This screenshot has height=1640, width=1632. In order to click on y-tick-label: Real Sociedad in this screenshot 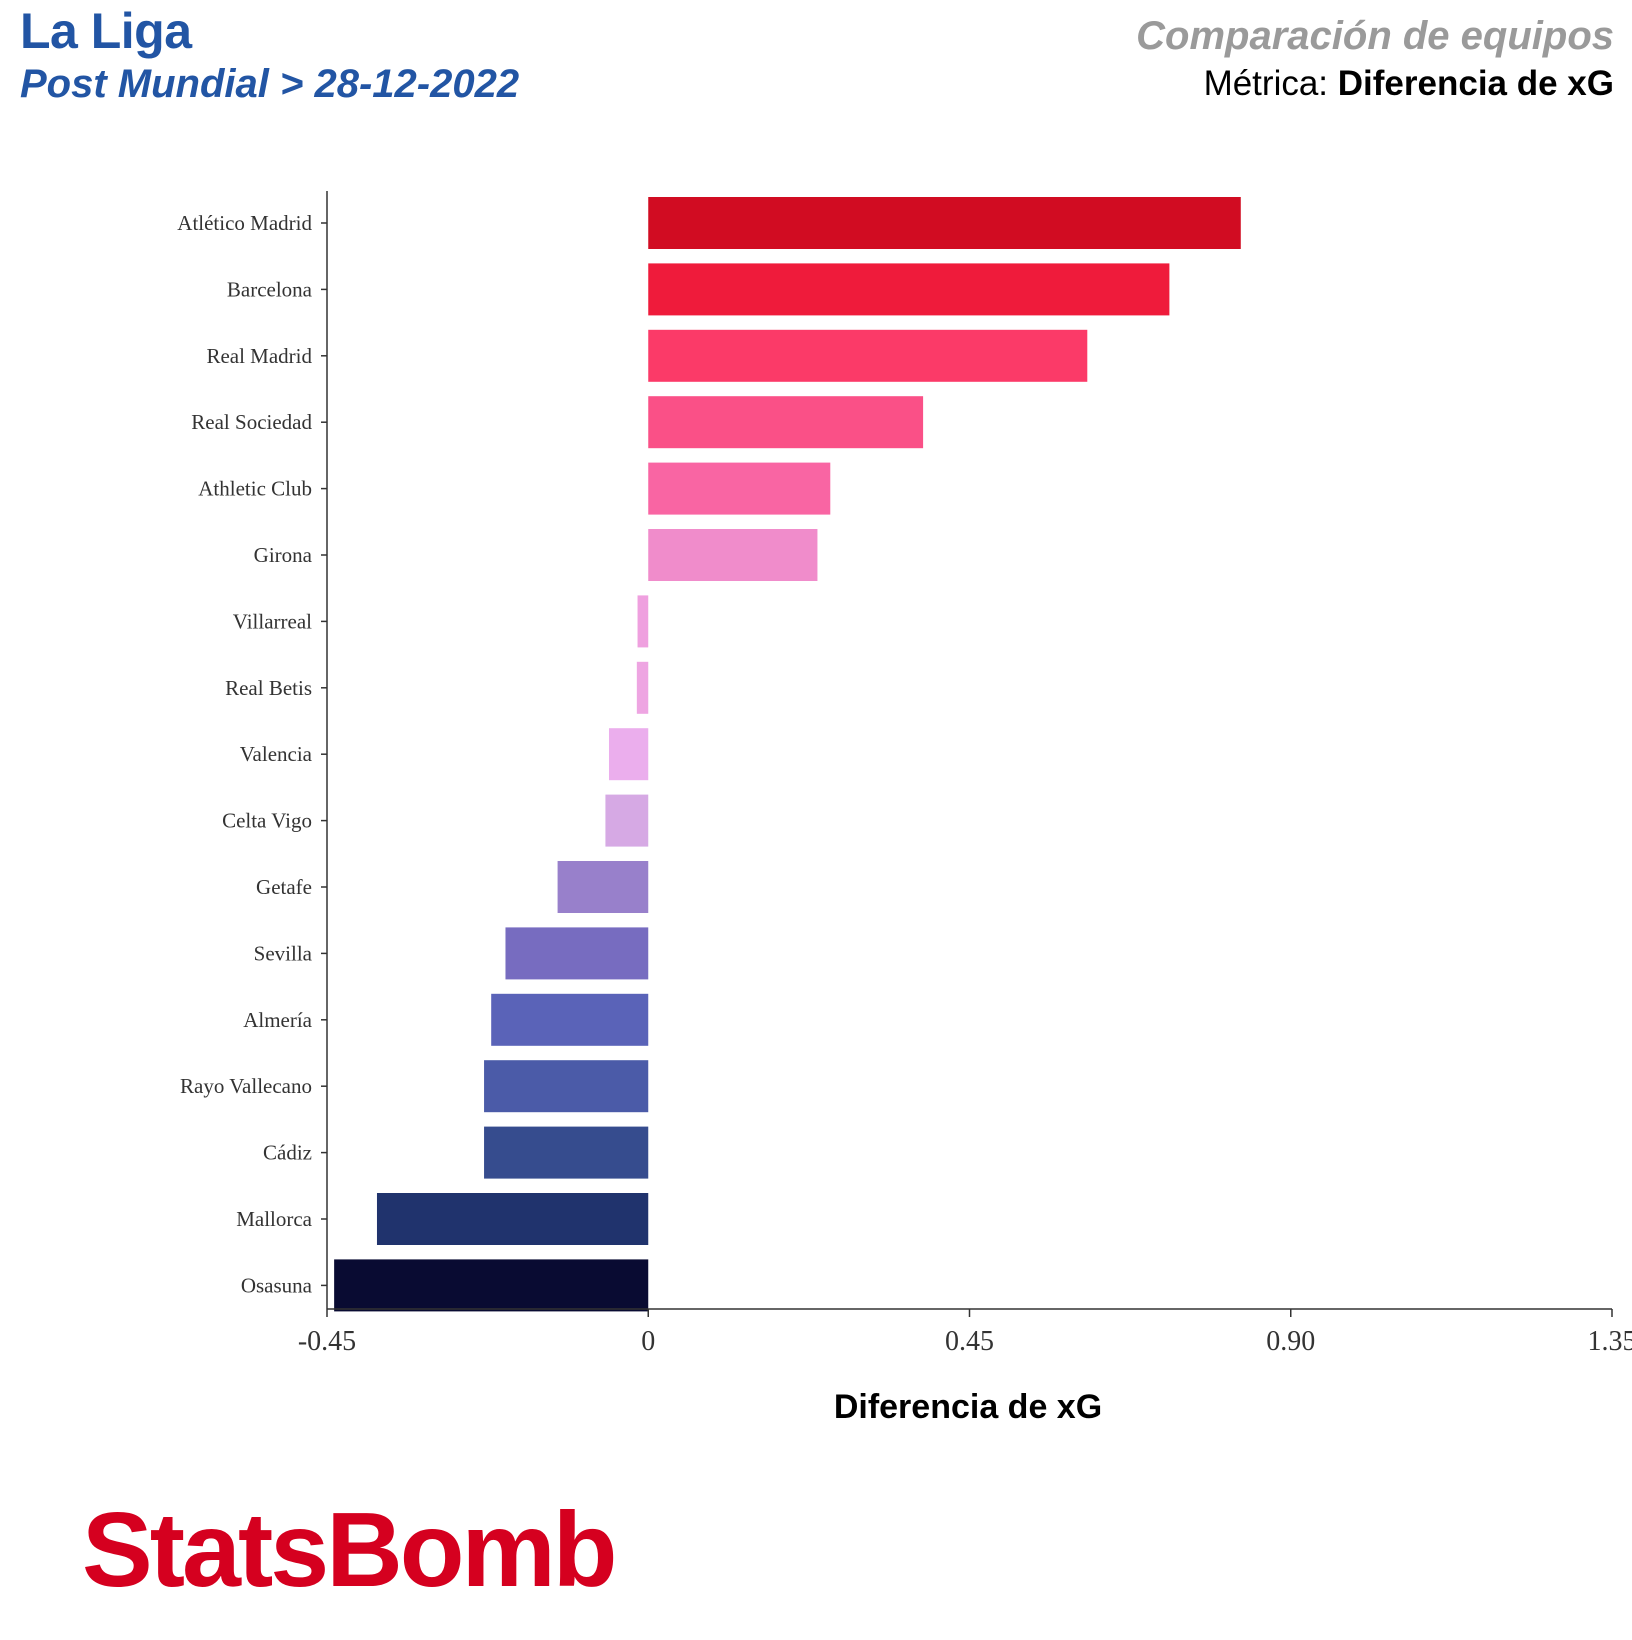, I will do `click(251, 422)`.